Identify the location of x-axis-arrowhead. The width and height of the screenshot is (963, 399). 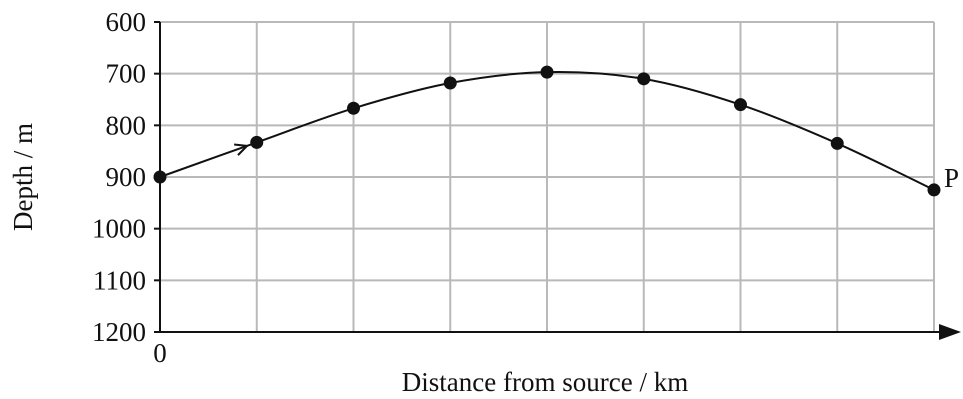
(950, 332).